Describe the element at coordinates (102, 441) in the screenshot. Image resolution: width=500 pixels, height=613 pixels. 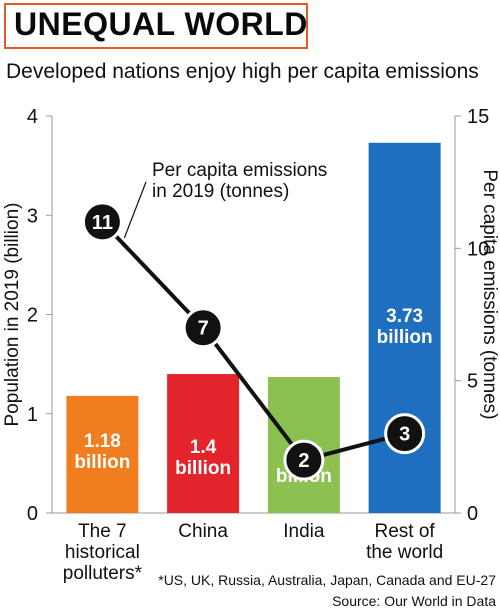
I see `bar-value-label: 1.18` at that location.